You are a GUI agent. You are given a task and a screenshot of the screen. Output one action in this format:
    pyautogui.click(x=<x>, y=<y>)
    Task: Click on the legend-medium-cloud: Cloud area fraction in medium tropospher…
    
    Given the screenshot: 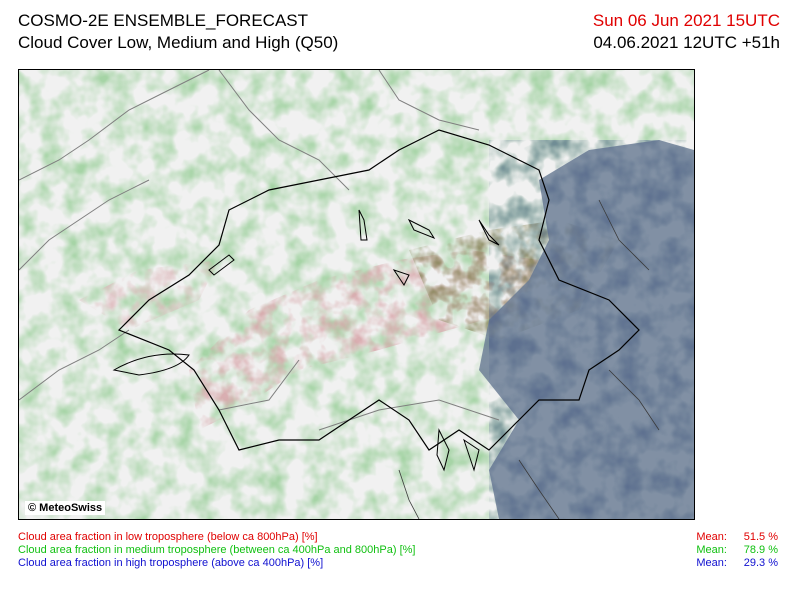 What is the action you would take?
    pyautogui.click(x=217, y=550)
    